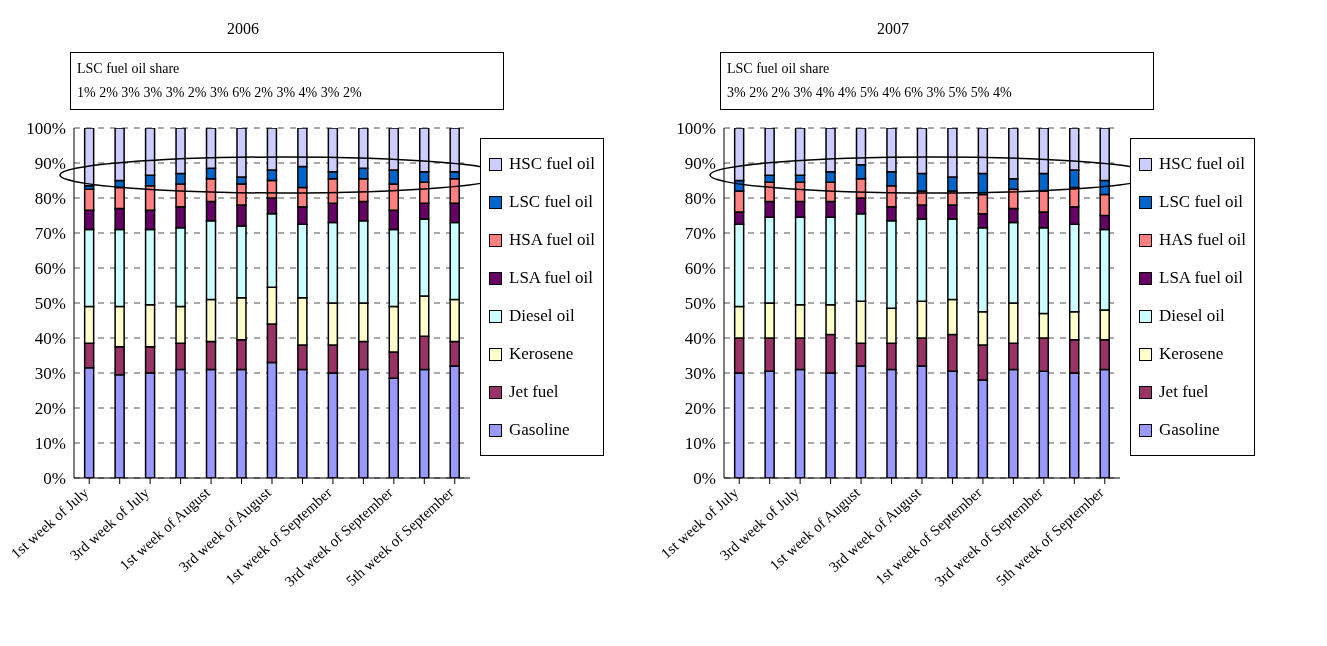 The height and width of the screenshot is (646, 1327). I want to click on bar, so click(89, 157).